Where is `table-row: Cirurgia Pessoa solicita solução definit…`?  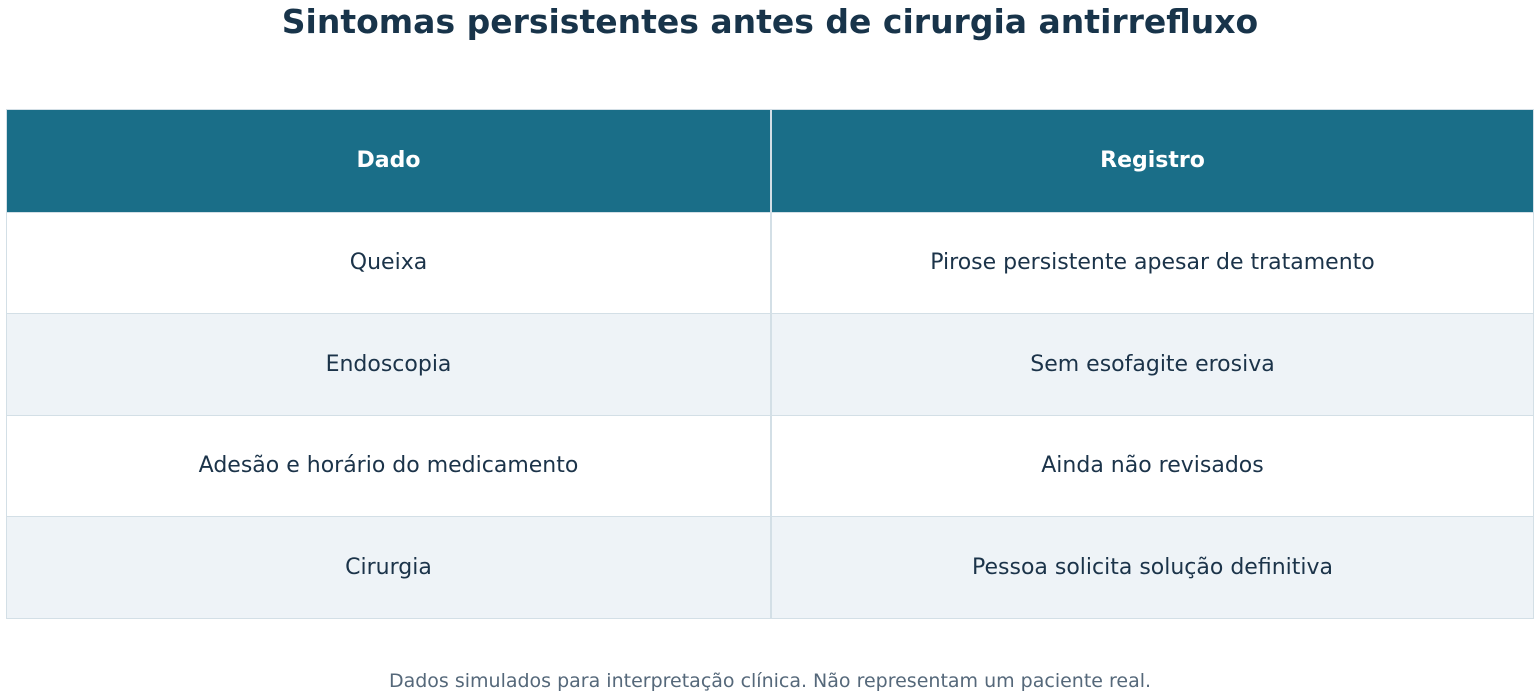 table-row: Cirurgia Pessoa solicita solução definit… is located at coordinates (770, 567).